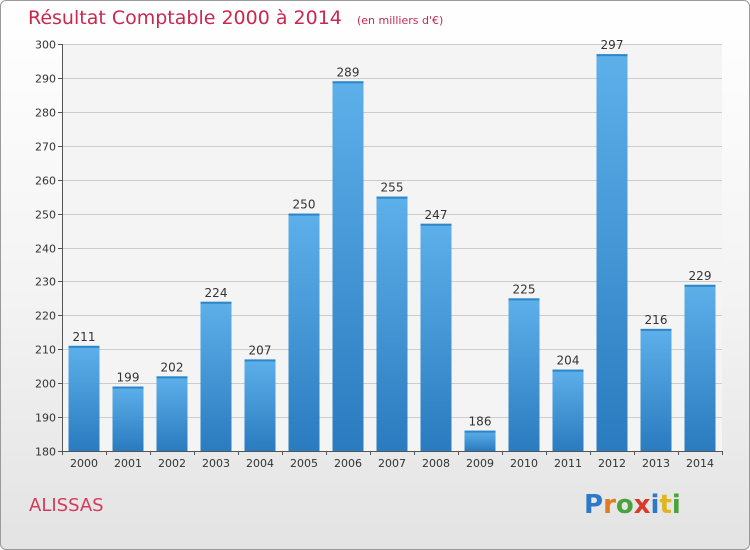 Image resolution: width=750 pixels, height=550 pixels. What do you see at coordinates (84, 463) in the screenshot?
I see `x-tick-label-2000: 2000` at bounding box center [84, 463].